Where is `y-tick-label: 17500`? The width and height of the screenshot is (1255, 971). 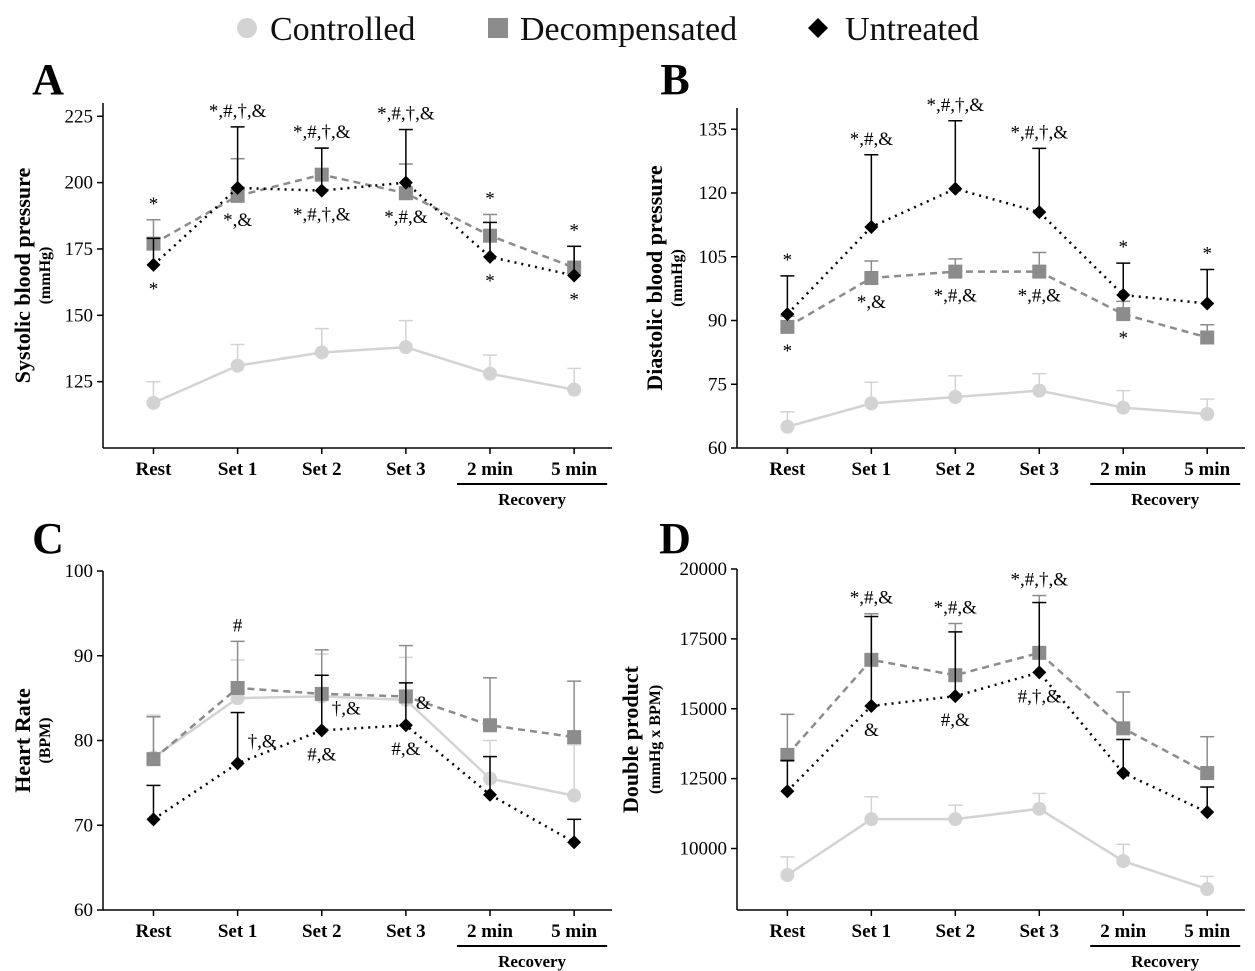
y-tick-label: 17500 is located at coordinates (704, 639).